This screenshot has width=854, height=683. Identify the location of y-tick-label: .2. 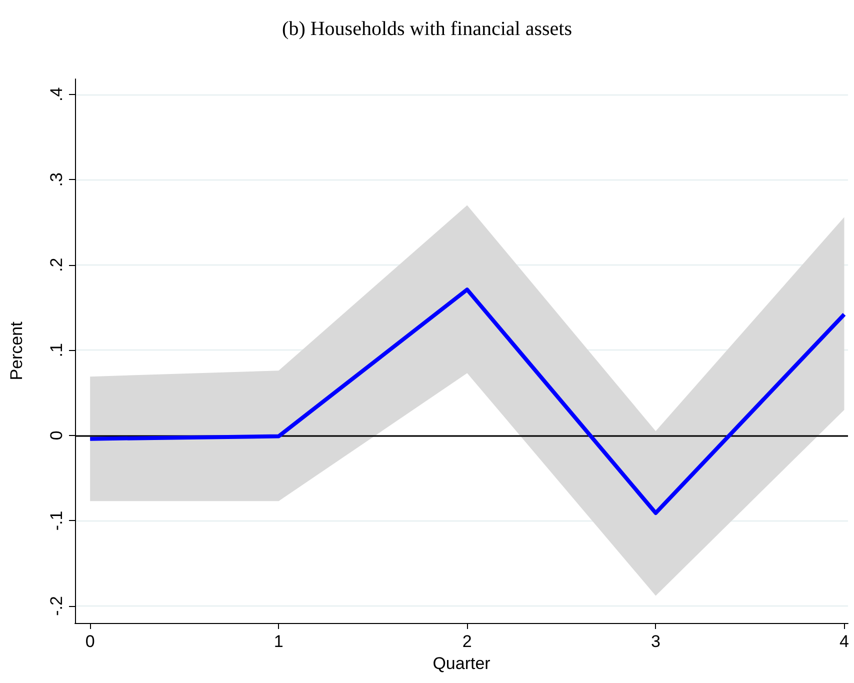
(56, 265).